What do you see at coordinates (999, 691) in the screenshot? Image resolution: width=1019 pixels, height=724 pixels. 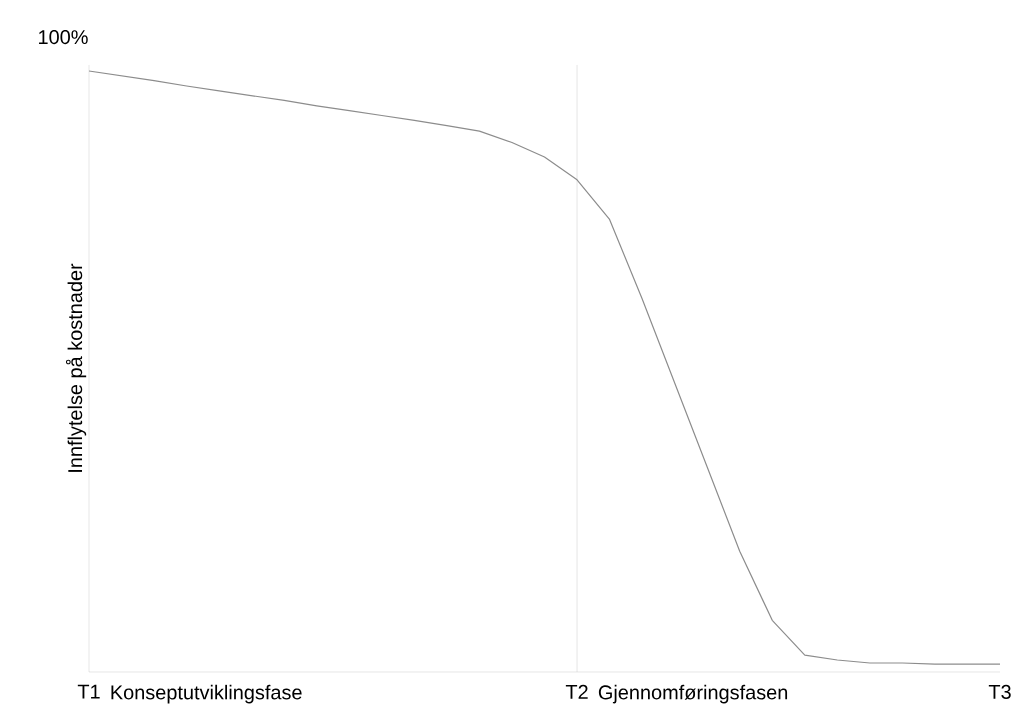 I see `x-tick-label: T3` at bounding box center [999, 691].